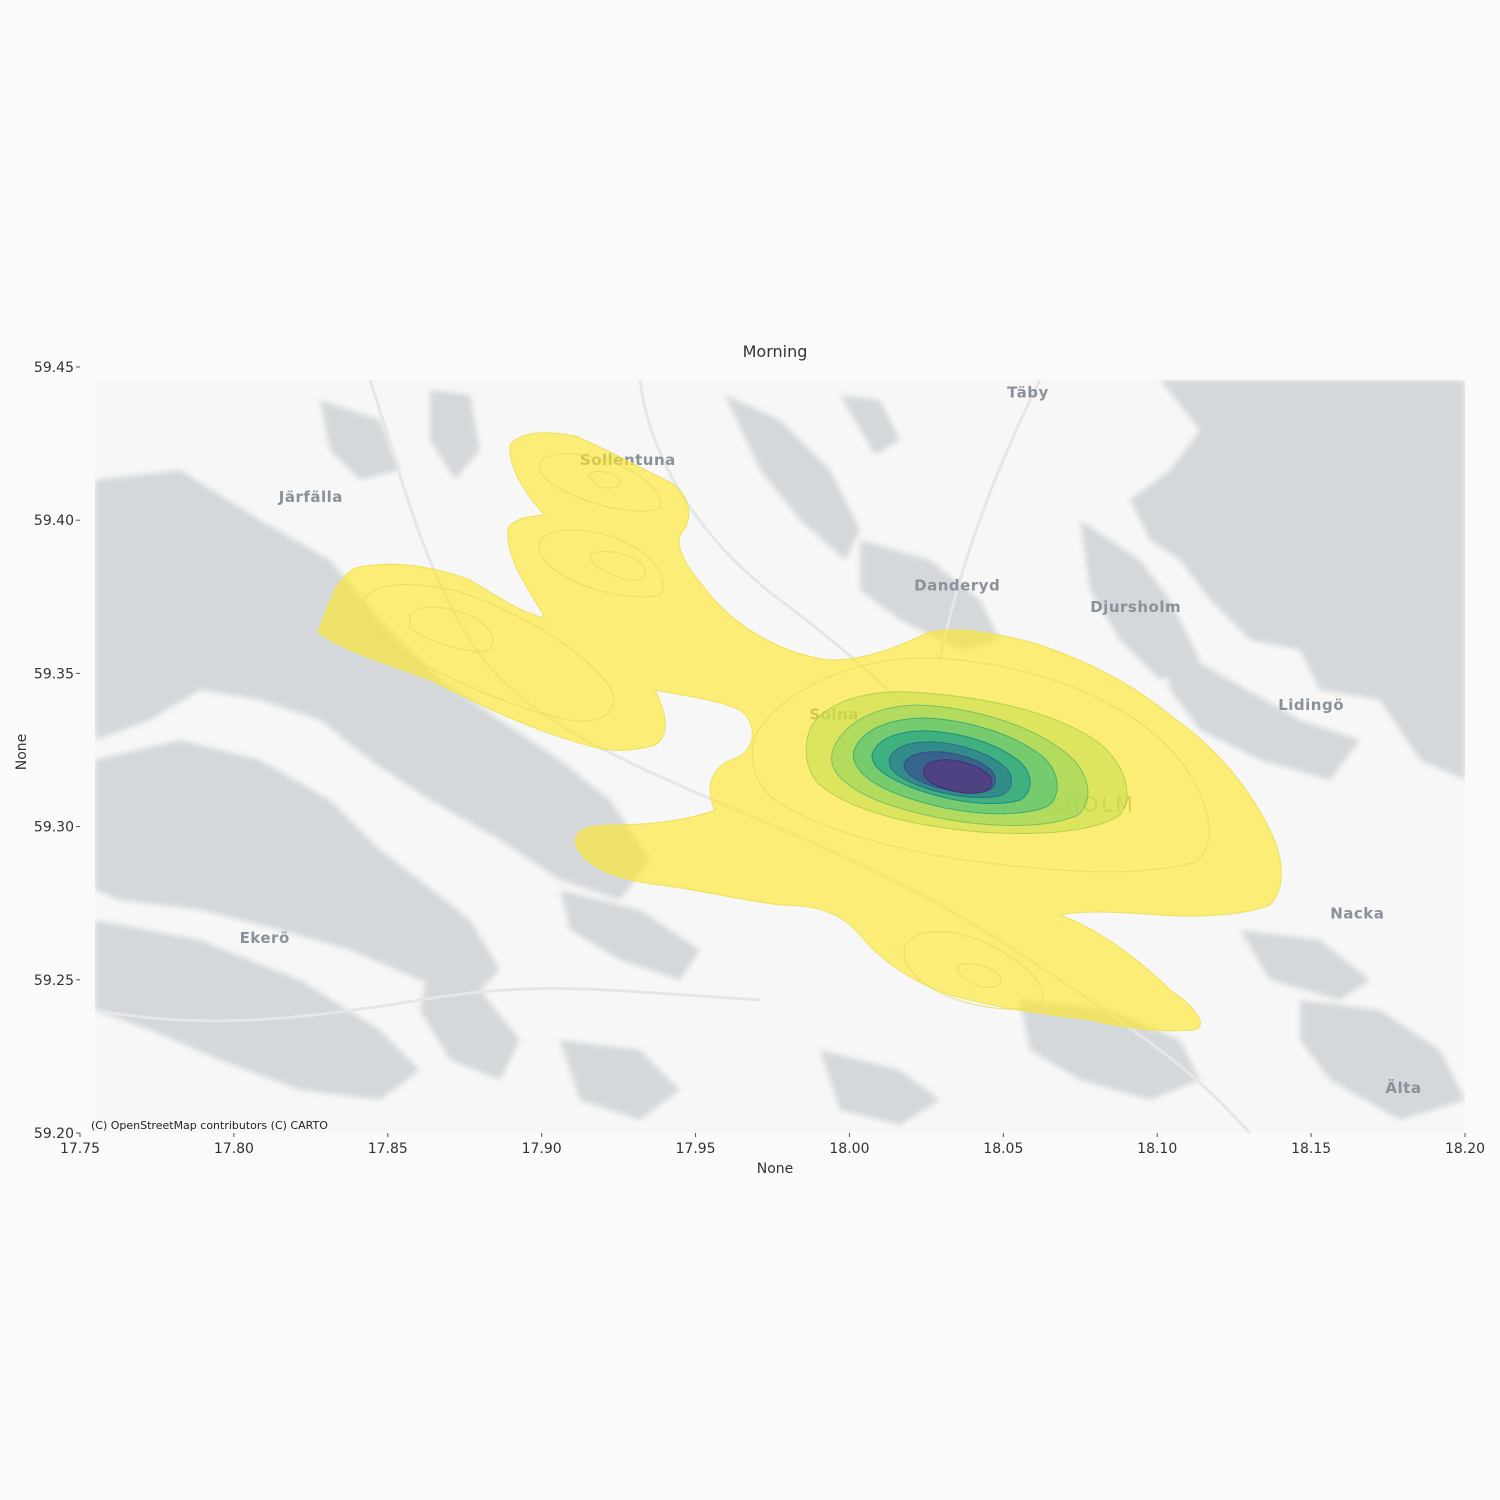 The width and height of the screenshot is (1500, 1500). I want to click on map-place-label: Järfälla, so click(310, 497).